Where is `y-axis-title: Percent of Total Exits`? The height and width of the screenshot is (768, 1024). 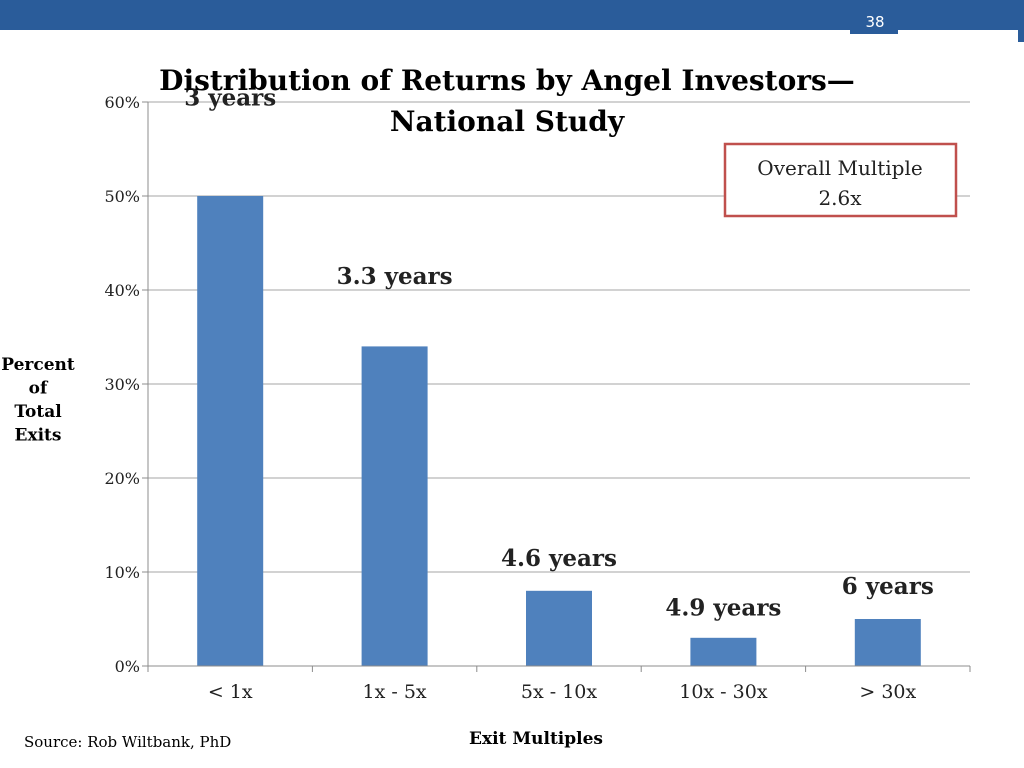 y-axis-title: Percent of Total Exits is located at coordinates (38, 400).